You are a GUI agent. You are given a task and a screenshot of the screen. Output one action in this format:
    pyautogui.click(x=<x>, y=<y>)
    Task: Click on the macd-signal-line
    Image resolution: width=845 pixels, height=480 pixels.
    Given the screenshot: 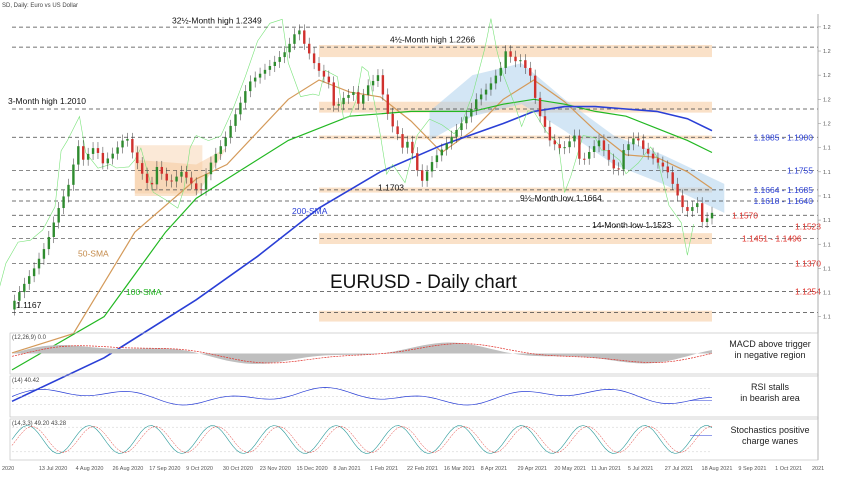 What is the action you would take?
    pyautogui.click(x=362, y=353)
    